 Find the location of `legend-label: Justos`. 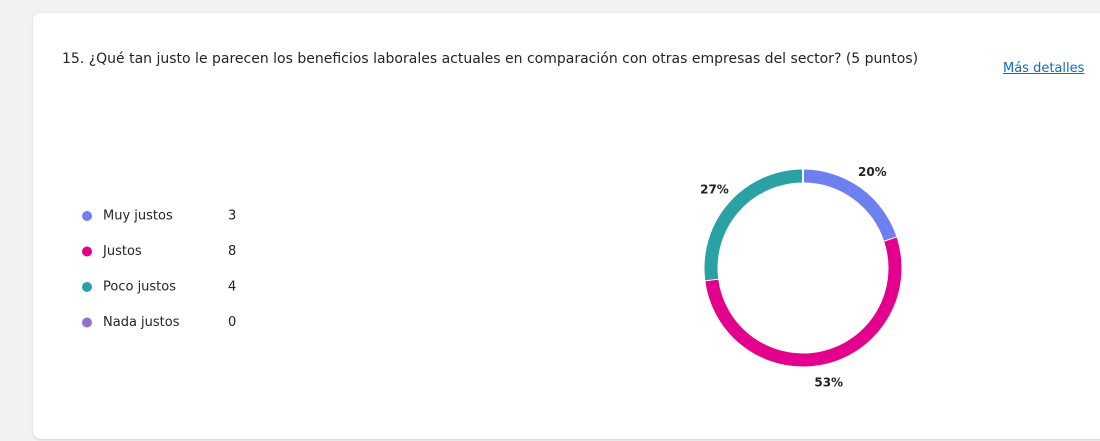

legend-label: Justos is located at coordinates (122, 251).